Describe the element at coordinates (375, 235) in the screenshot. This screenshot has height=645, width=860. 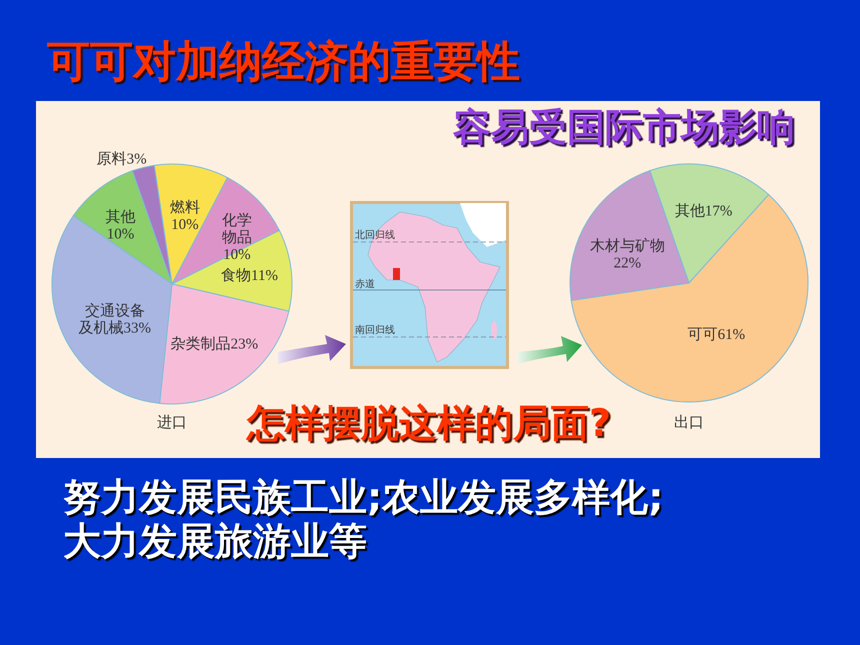
I see `text: 北回归线` at that location.